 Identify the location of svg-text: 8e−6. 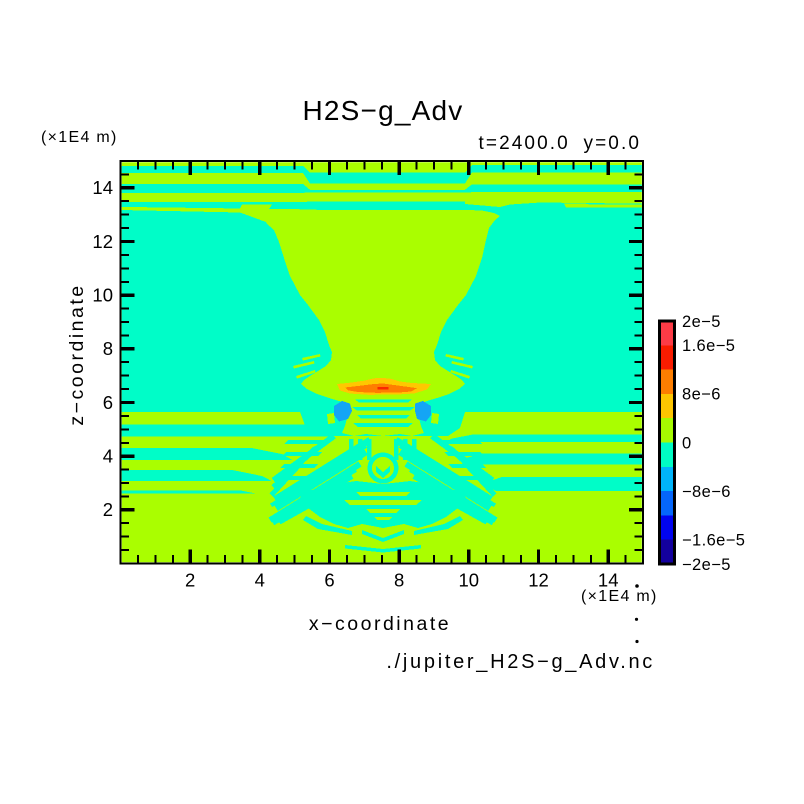
(701, 395).